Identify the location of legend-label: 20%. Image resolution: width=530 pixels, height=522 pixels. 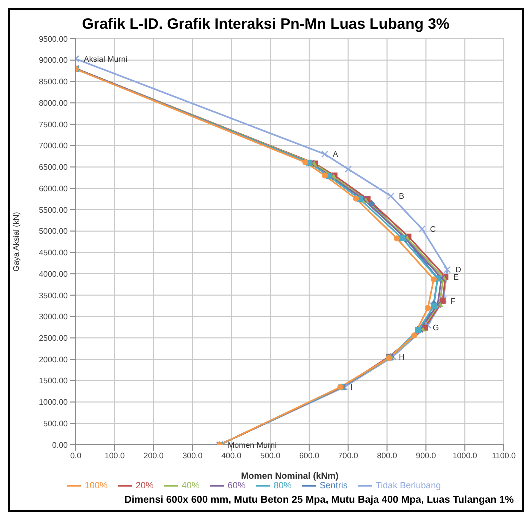
(145, 485).